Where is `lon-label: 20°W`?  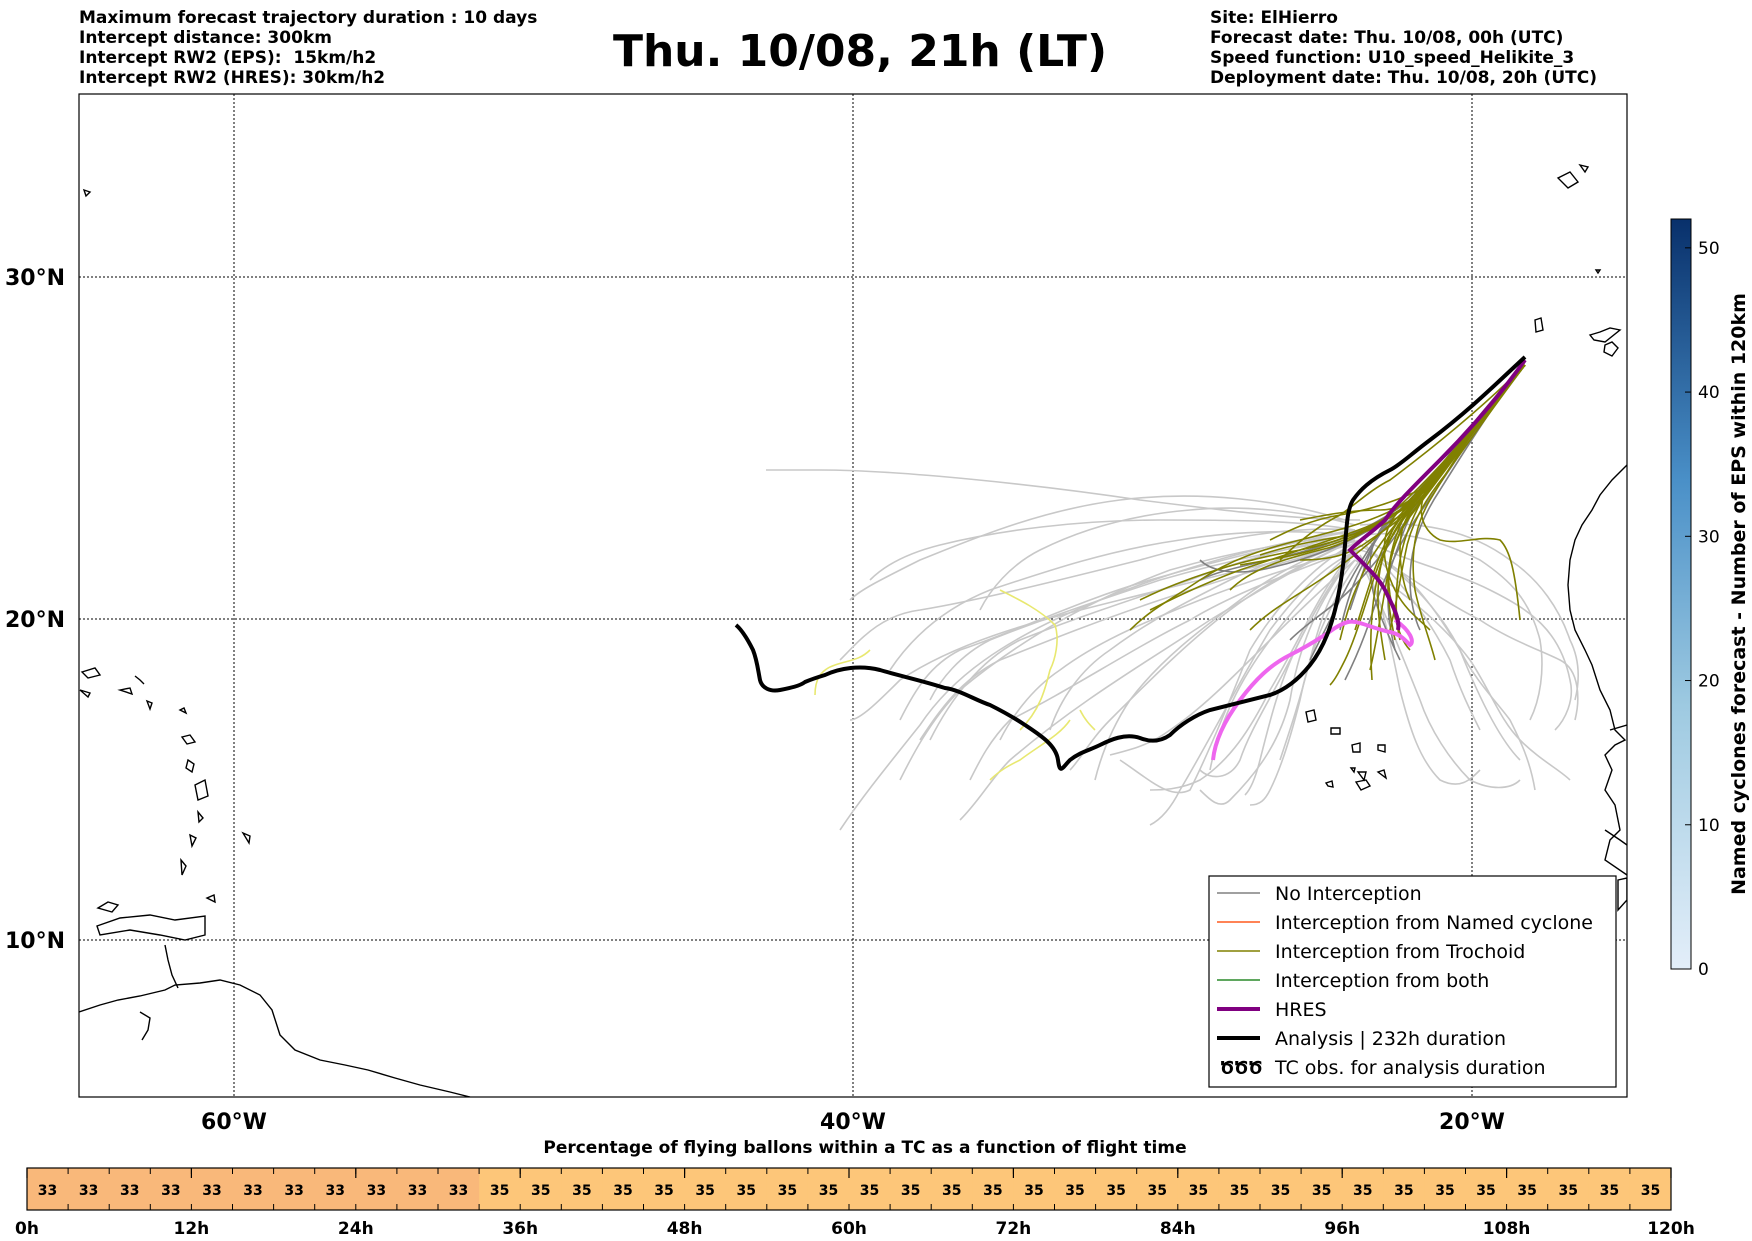 lon-label: 20°W is located at coordinates (1472, 1122).